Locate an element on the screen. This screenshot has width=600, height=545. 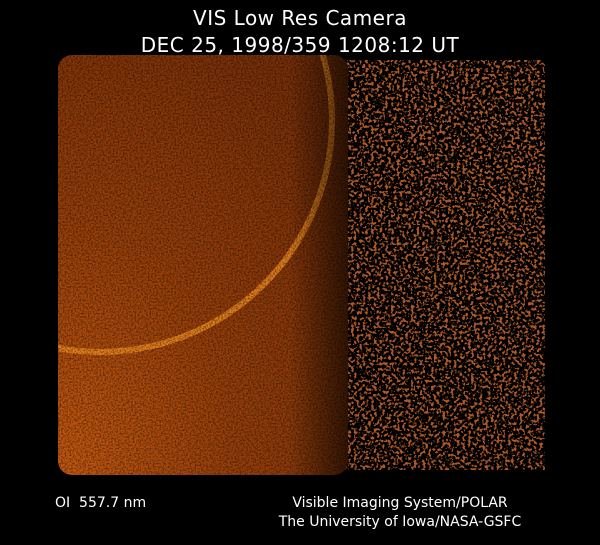
image-timestamp: DEC 25, 1998/359 1208:12 UT is located at coordinates (300, 45).